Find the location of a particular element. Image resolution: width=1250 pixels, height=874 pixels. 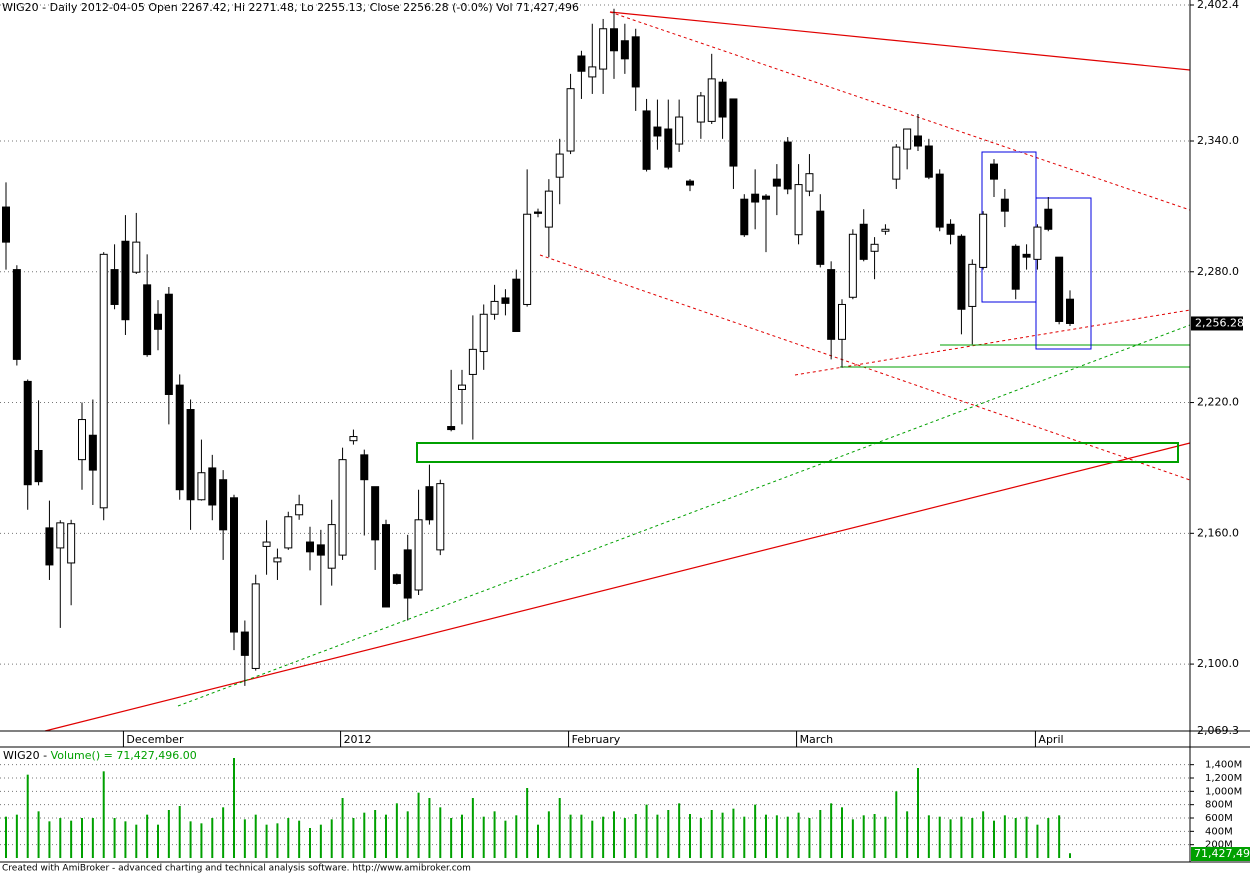

y-tick-label: 1,400M is located at coordinates (1223, 765).